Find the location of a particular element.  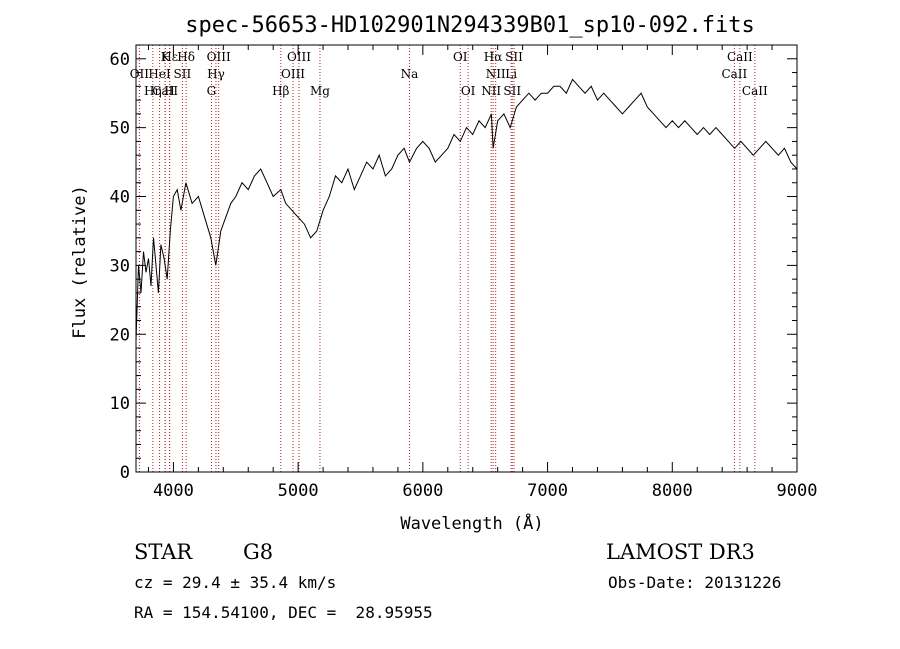

marker-label-8: Hδ is located at coordinates (186, 57).